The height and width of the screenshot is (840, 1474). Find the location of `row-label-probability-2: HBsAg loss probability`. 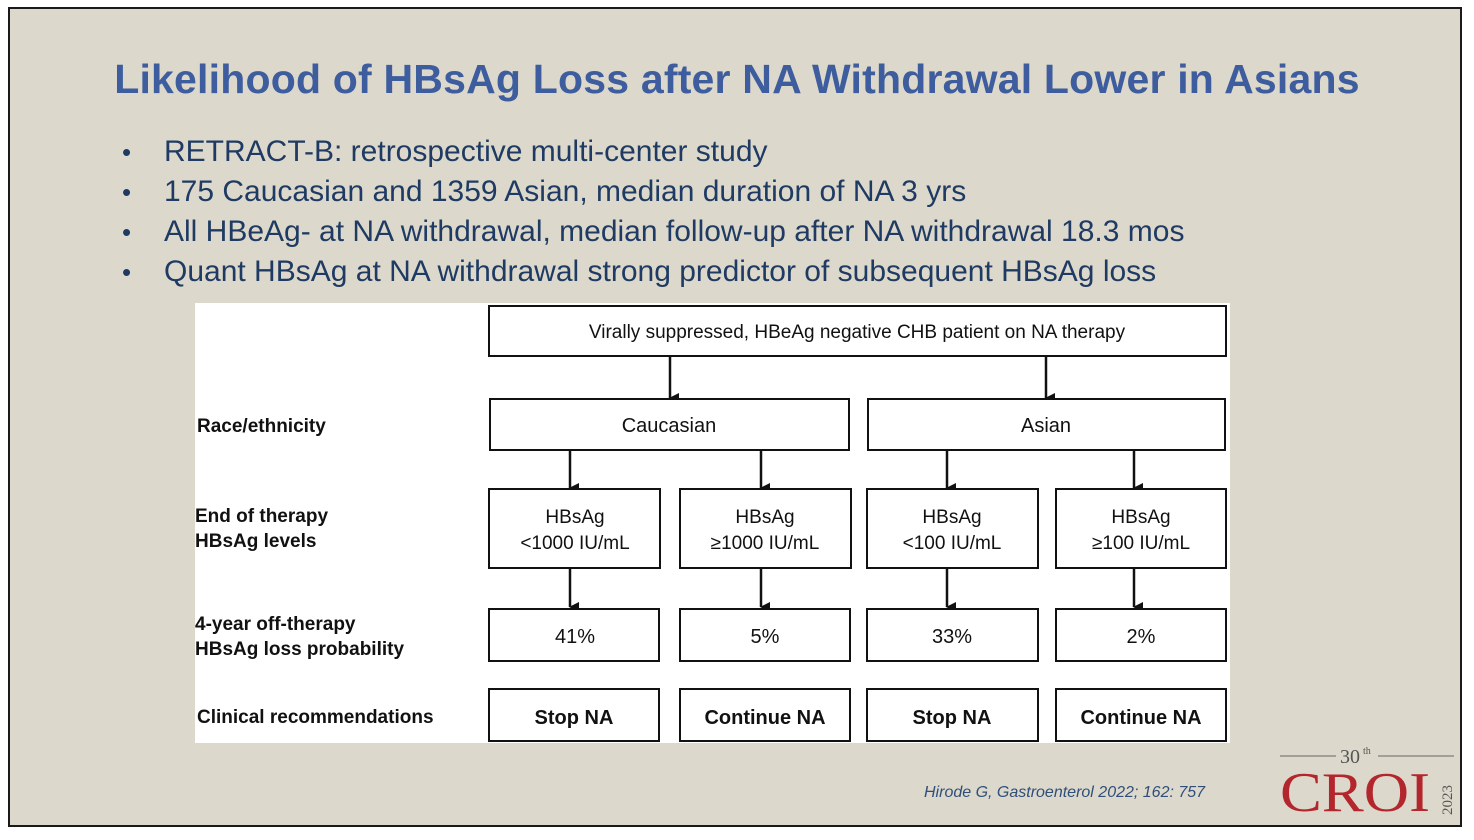

row-label-probability-2: HBsAg loss probability is located at coordinates (299, 649).